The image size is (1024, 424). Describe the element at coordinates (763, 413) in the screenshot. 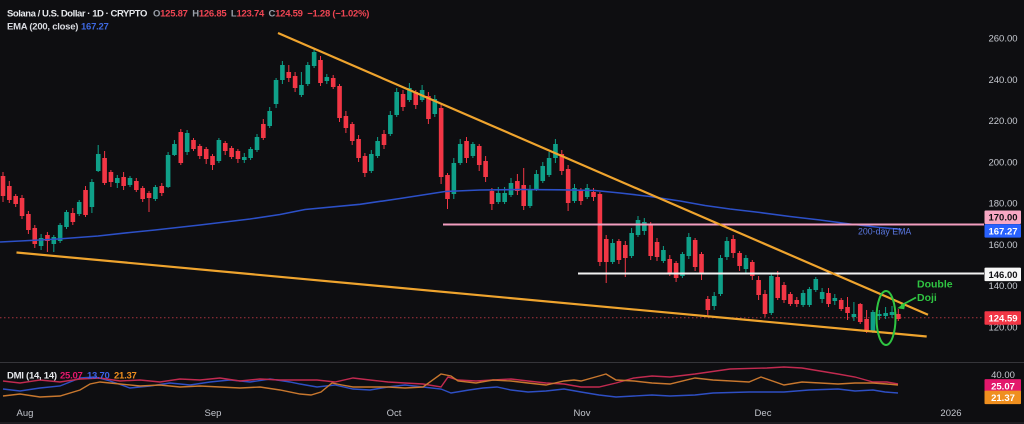

I see `svg-text: Dec` at that location.